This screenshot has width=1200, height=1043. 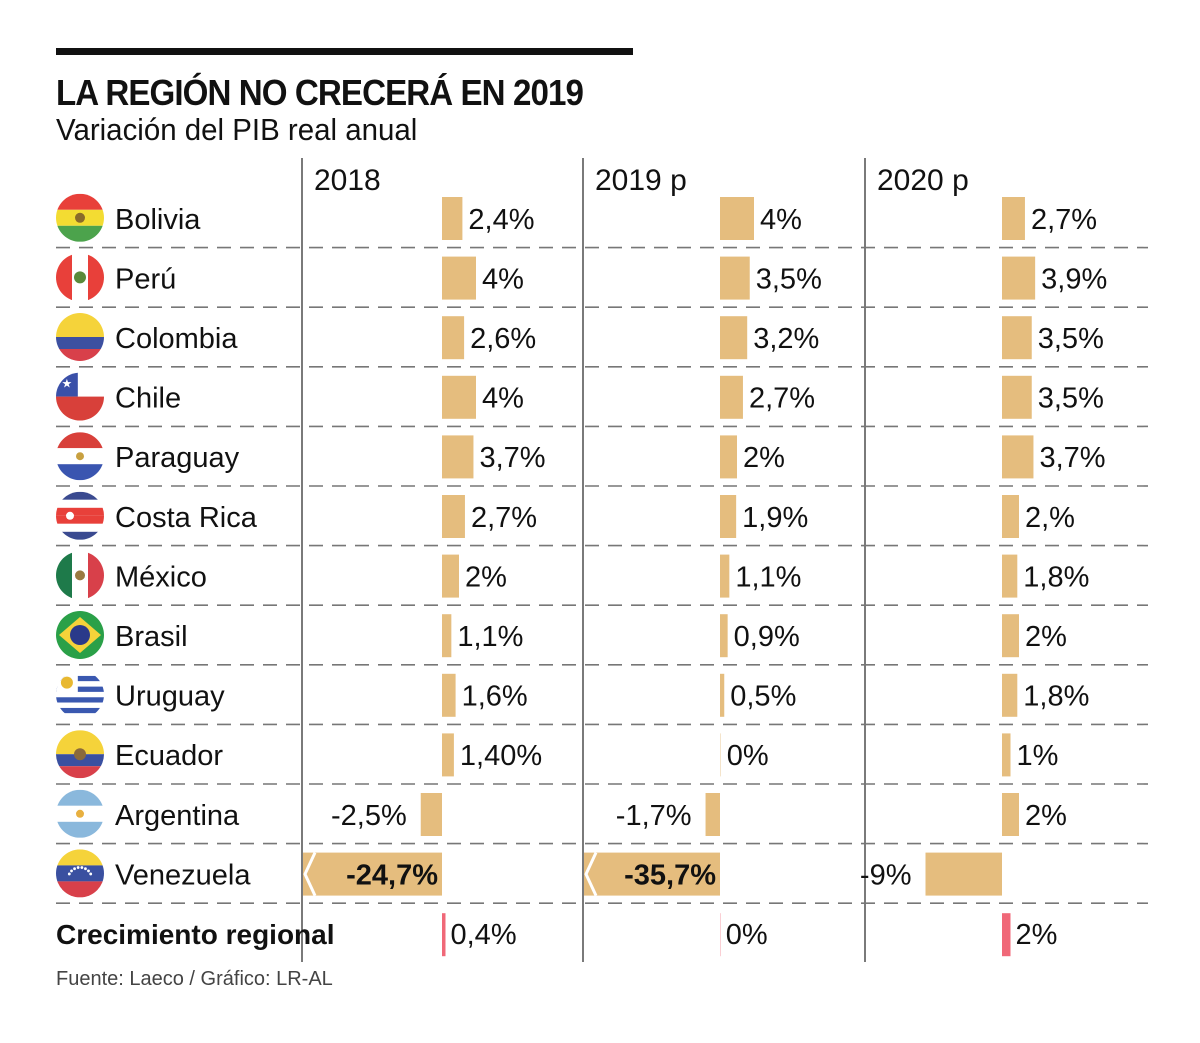 What do you see at coordinates (748, 756) in the screenshot?
I see `value-label-ecuador-2019-p: 0%` at bounding box center [748, 756].